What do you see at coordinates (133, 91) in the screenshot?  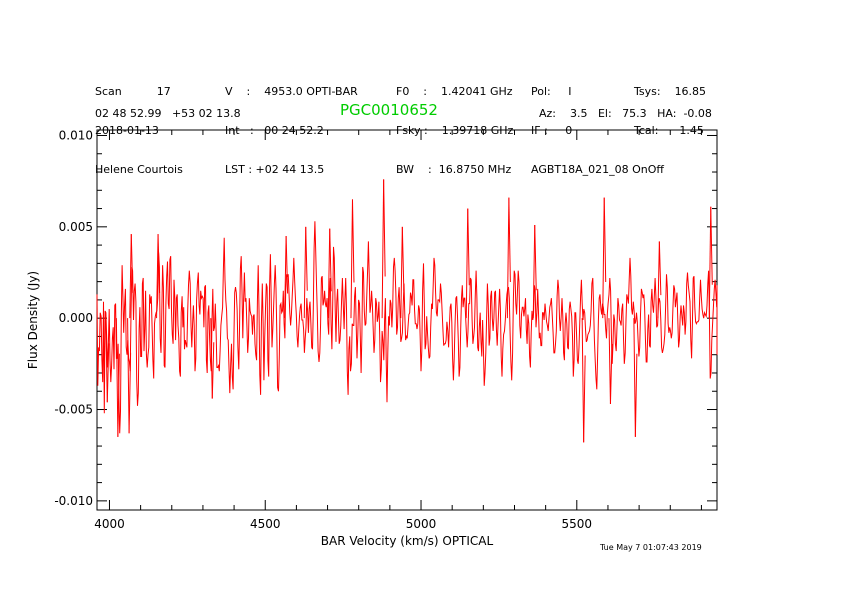 I see `header-scan: Scan 17` at bounding box center [133, 91].